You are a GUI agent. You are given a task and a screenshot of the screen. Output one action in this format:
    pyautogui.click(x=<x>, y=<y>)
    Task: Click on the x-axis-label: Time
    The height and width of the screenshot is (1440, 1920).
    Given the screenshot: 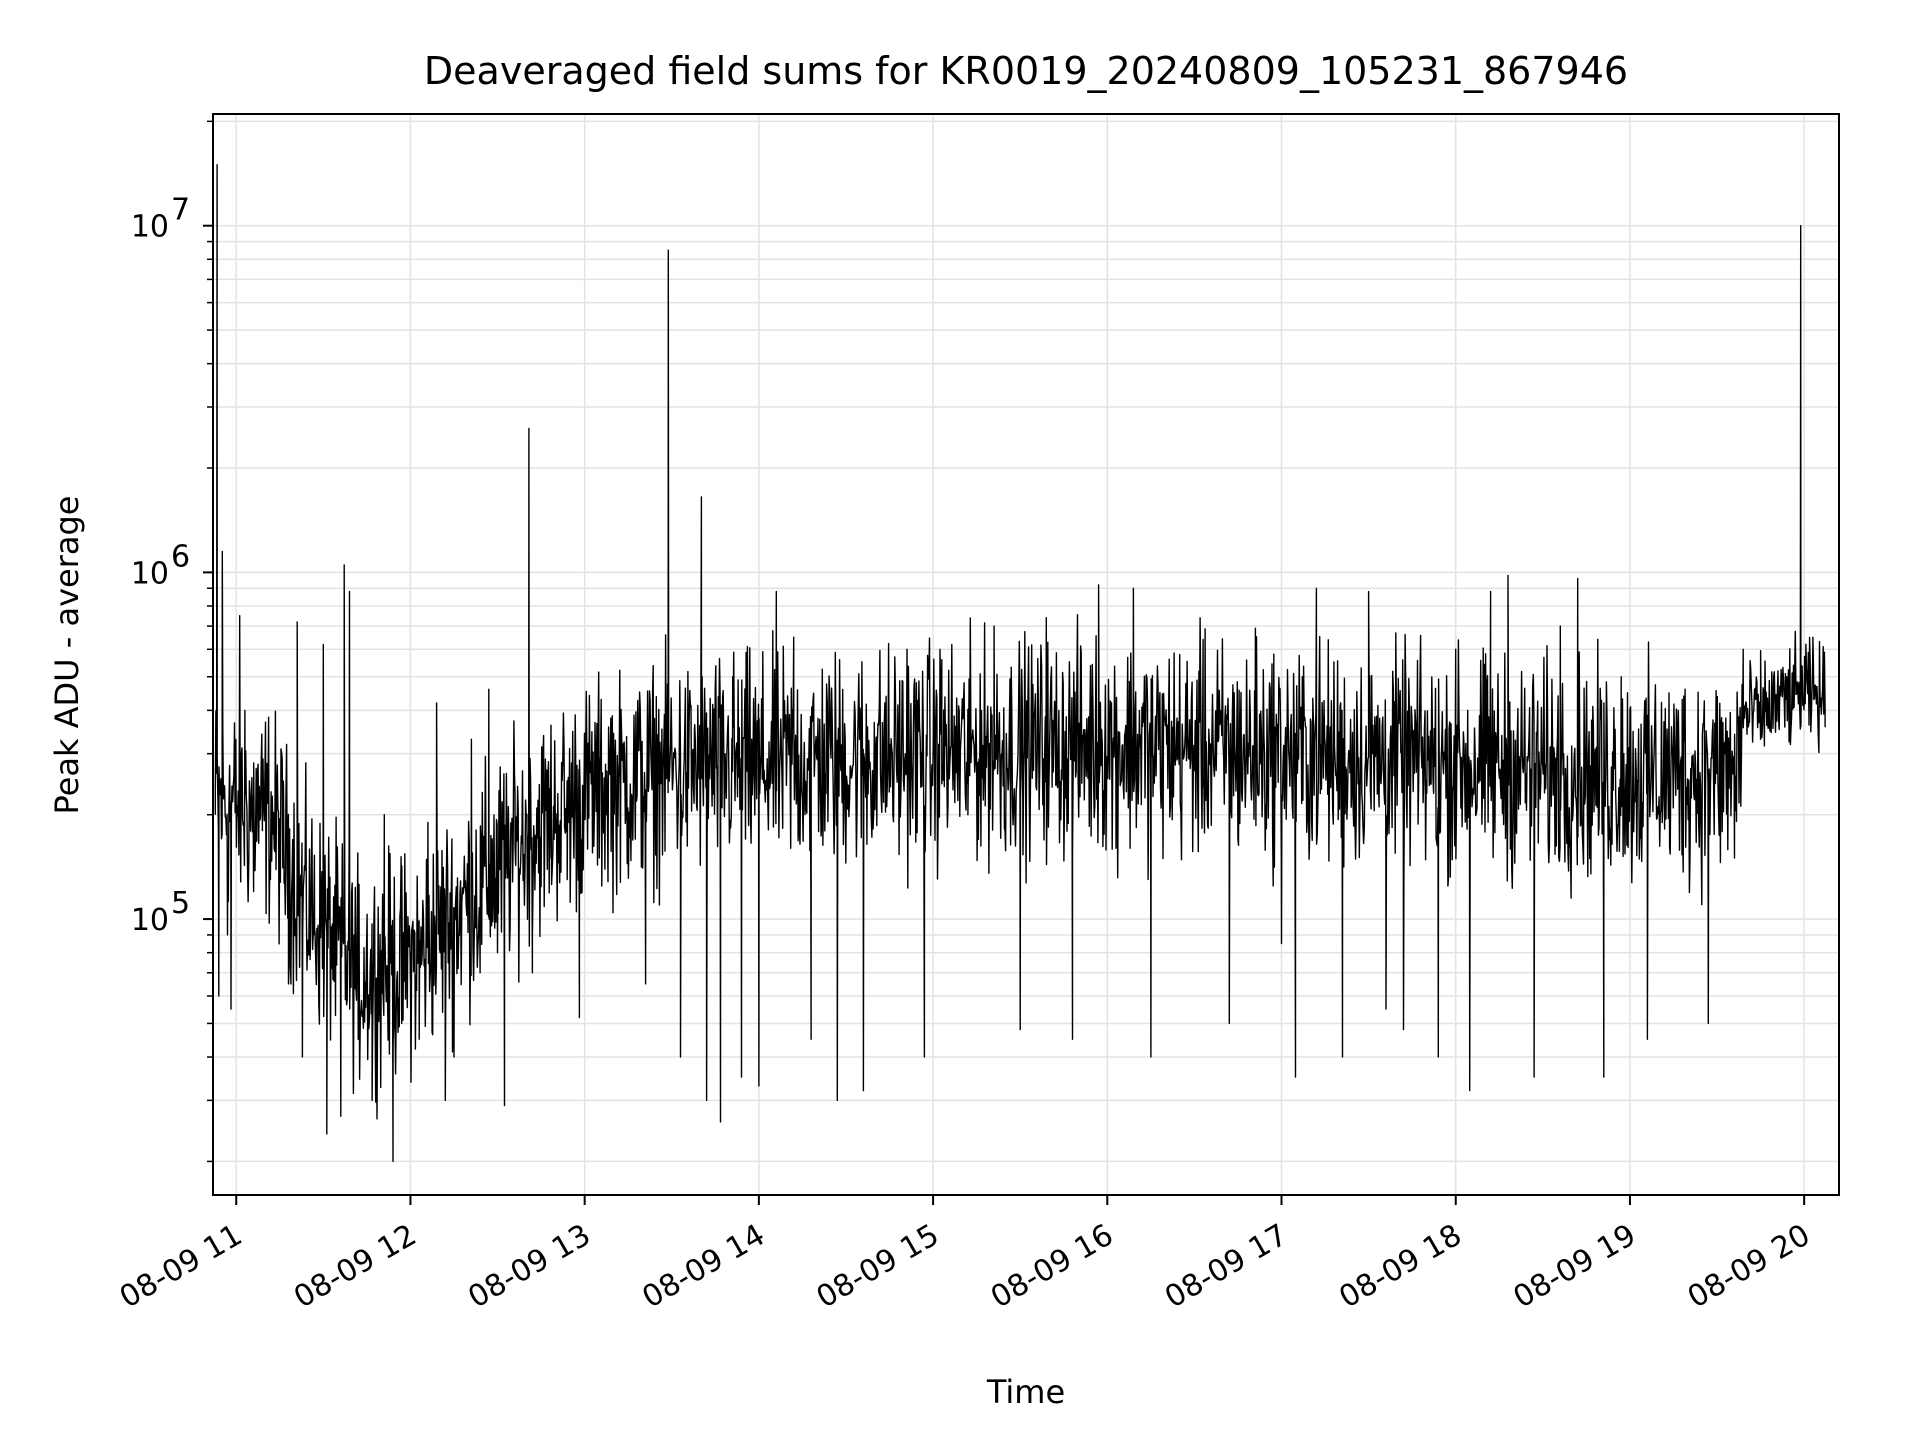 What is the action you would take?
    pyautogui.click(x=1025, y=1392)
    